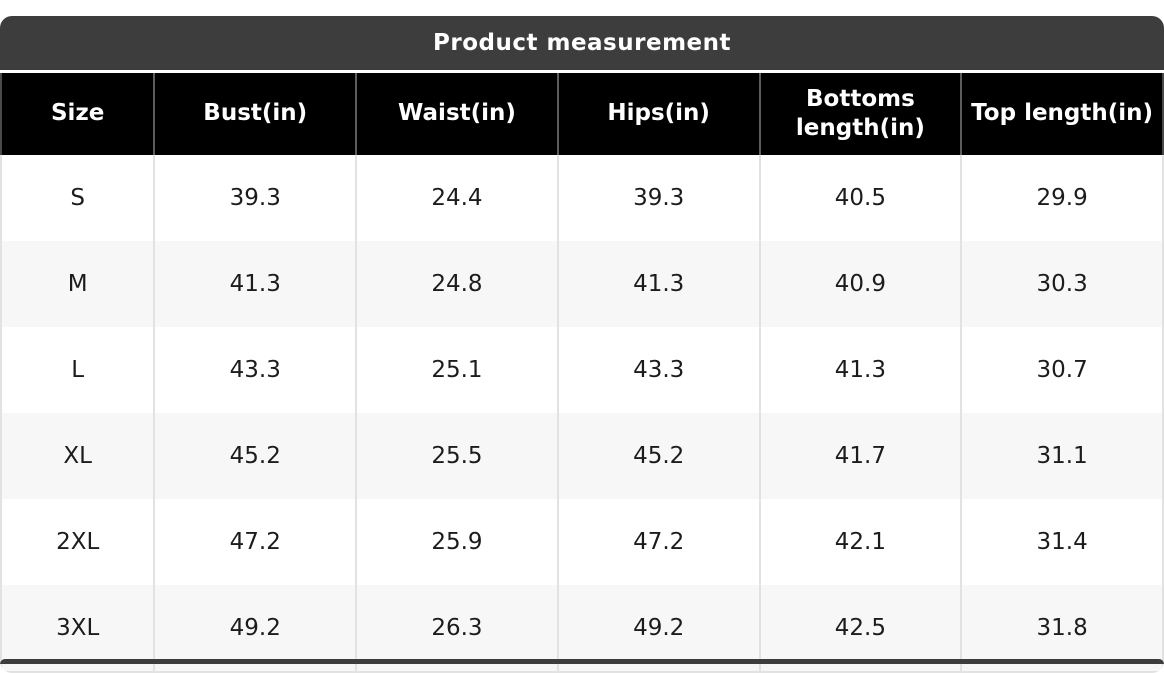 The image size is (1164, 673). Describe the element at coordinates (77, 114) in the screenshot. I see `column-header-size: Size` at that location.